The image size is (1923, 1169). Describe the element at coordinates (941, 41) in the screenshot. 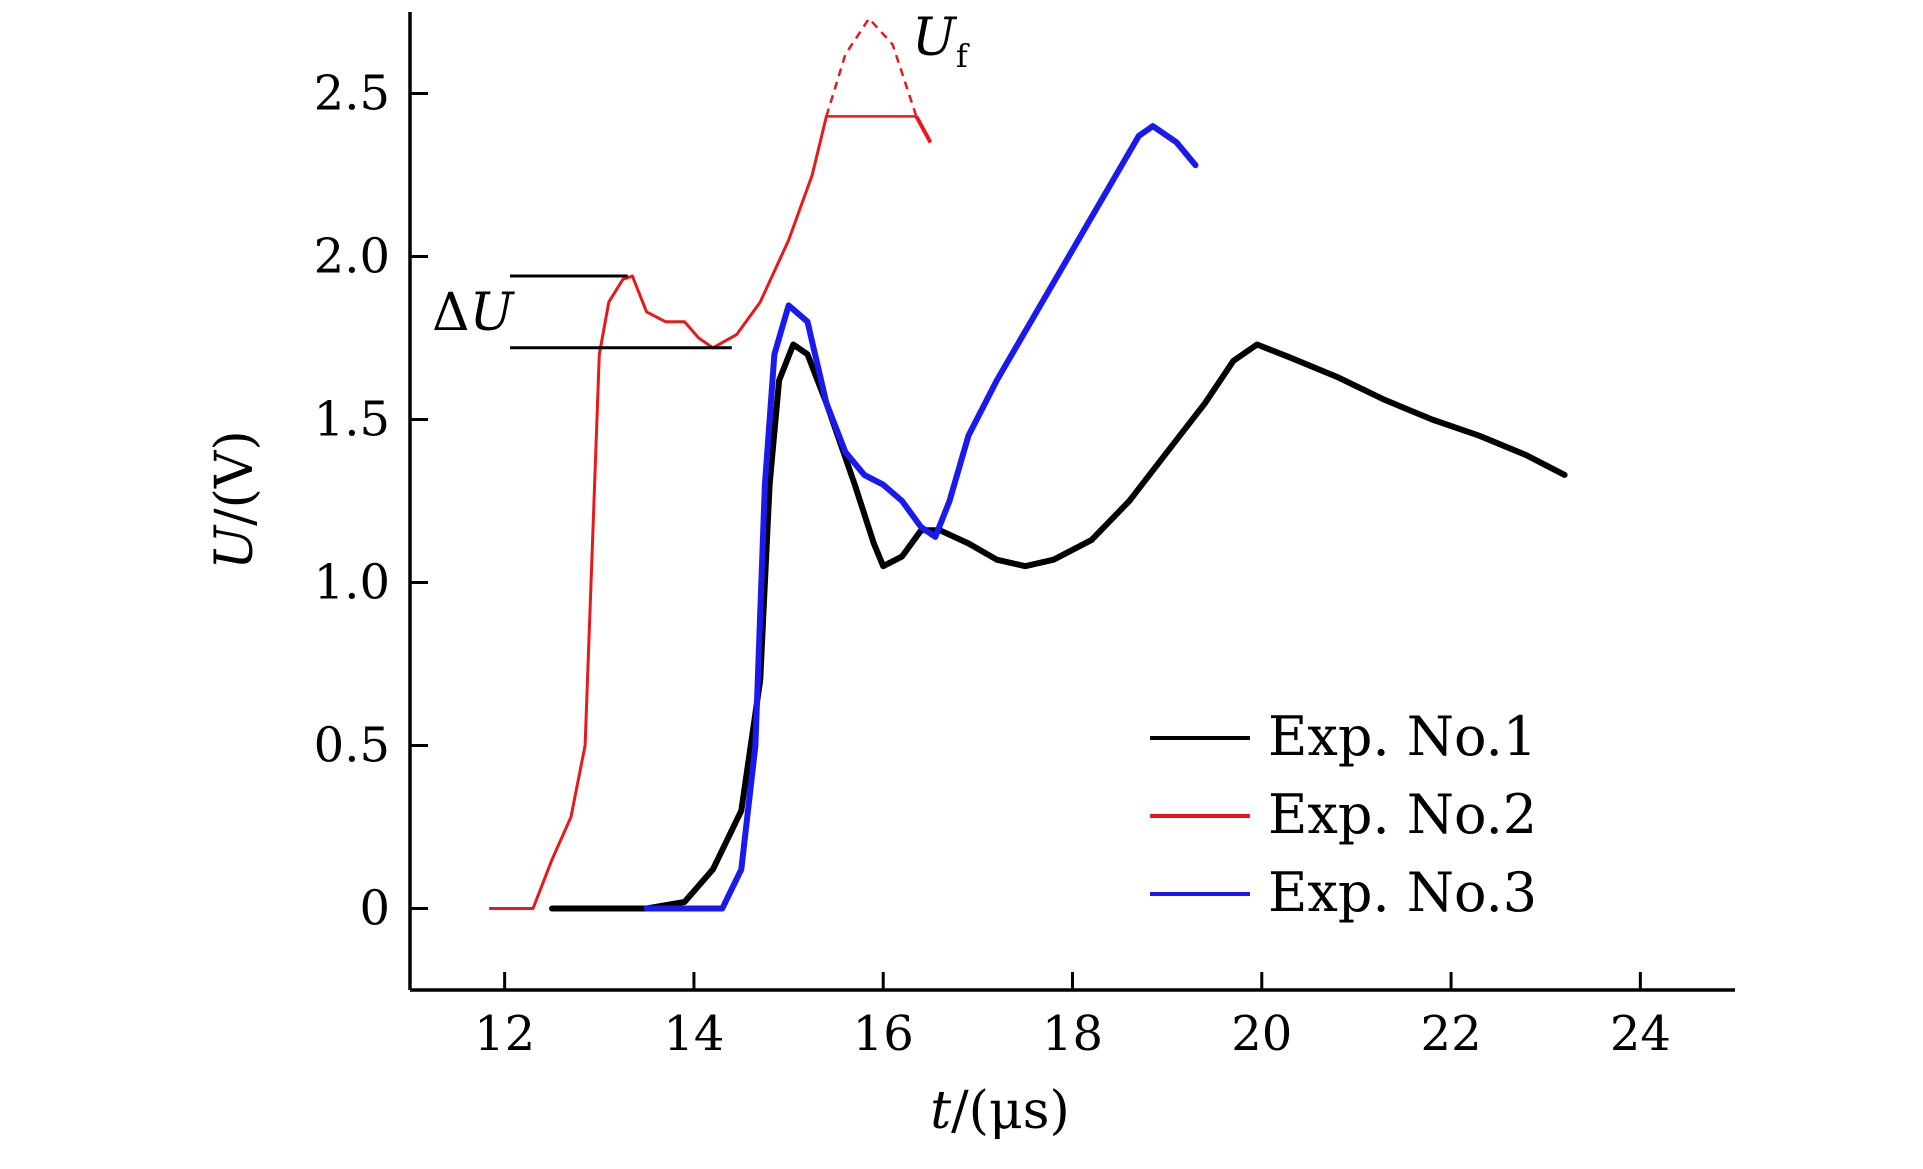

I see `uf-label: Uf` at that location.